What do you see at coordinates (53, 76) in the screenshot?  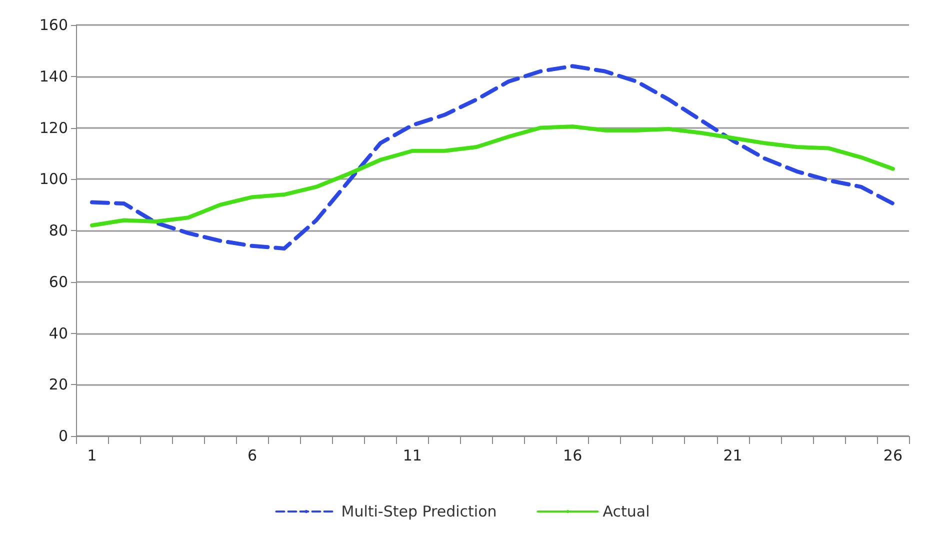 I see `y-tick-label: 140` at bounding box center [53, 76].